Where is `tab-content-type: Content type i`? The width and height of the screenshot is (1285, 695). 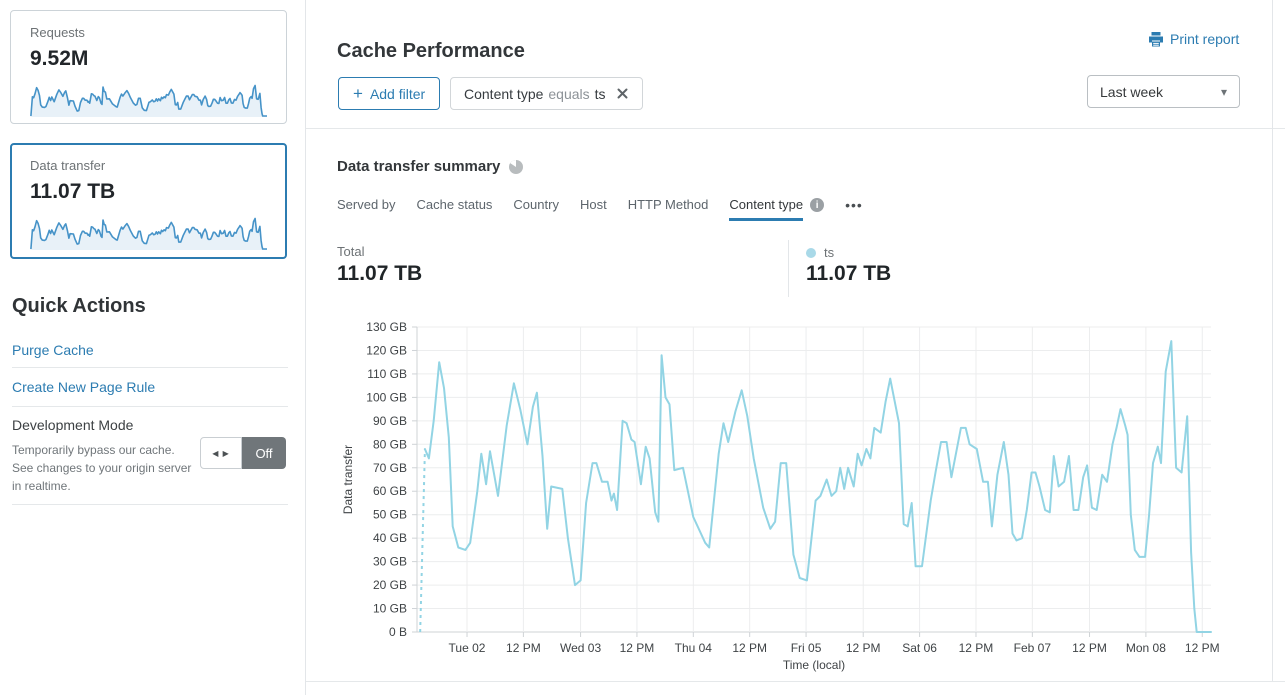
tab-content-type: Content type i is located at coordinates (777, 209).